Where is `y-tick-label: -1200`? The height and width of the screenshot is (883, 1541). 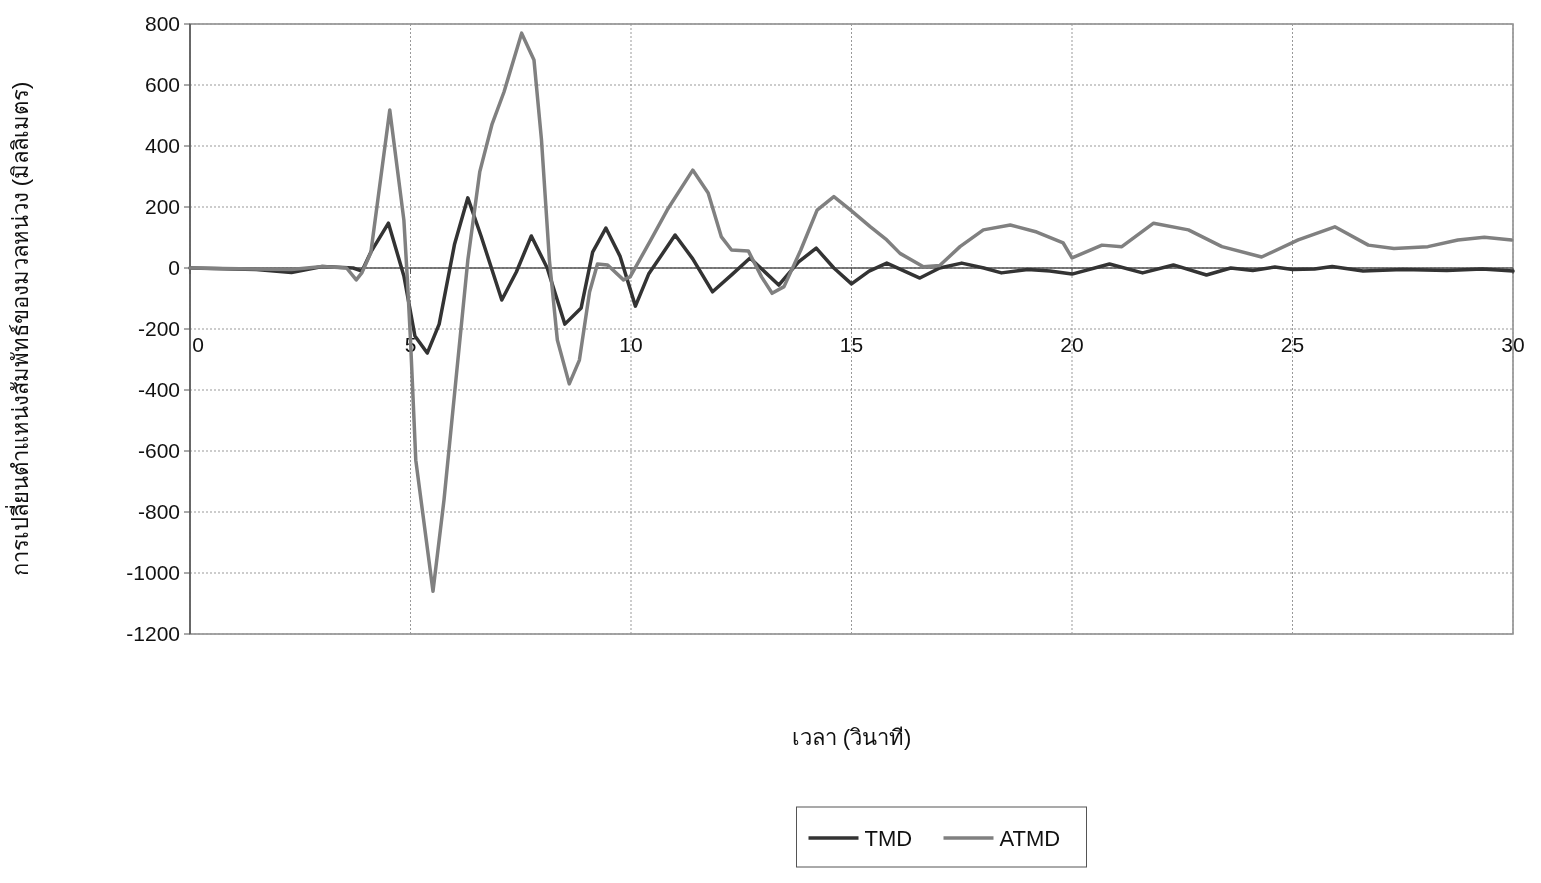
y-tick-label: -1200 is located at coordinates (153, 633).